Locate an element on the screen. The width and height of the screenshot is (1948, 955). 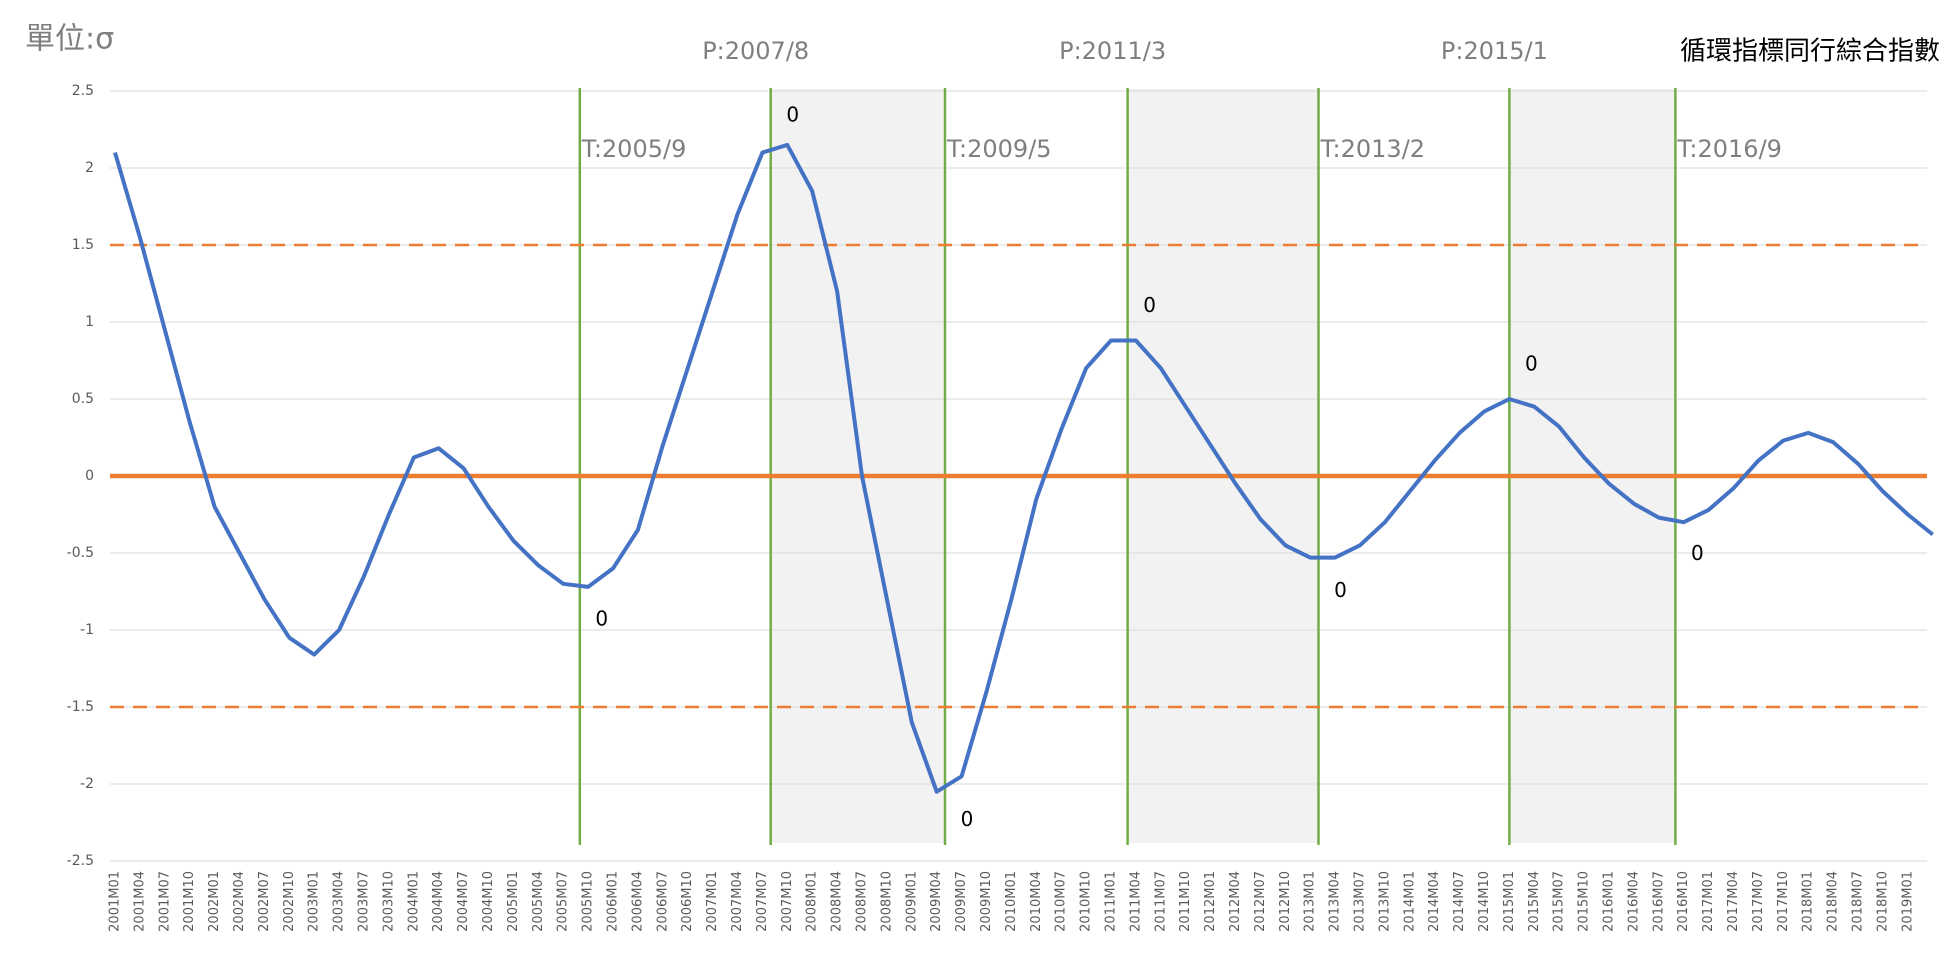
y-tick-label: -0.5 is located at coordinates (80, 553).